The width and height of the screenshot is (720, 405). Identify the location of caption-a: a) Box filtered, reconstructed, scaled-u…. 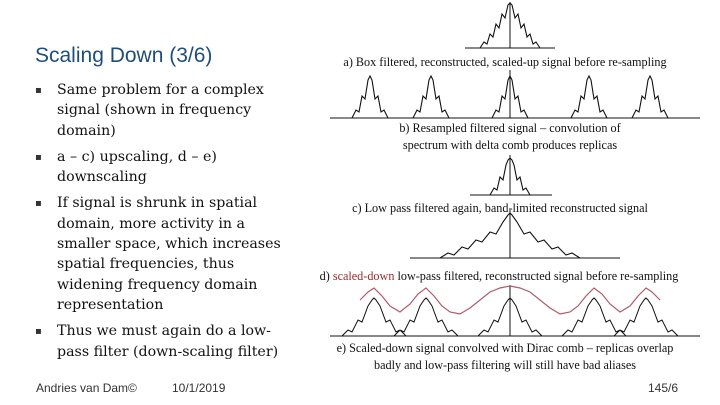
(505, 62).